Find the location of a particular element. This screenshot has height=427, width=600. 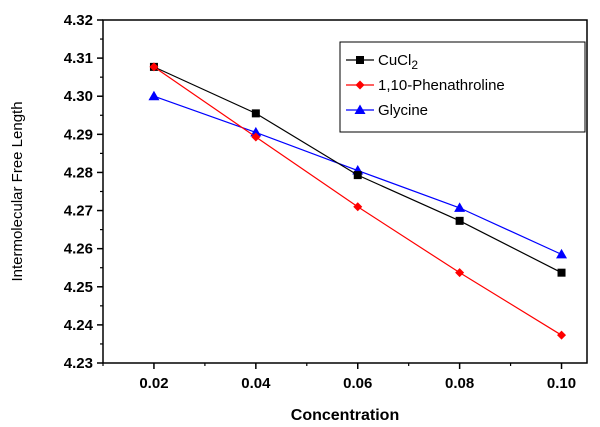

x-tick-label: 0.08 is located at coordinates (459, 383).